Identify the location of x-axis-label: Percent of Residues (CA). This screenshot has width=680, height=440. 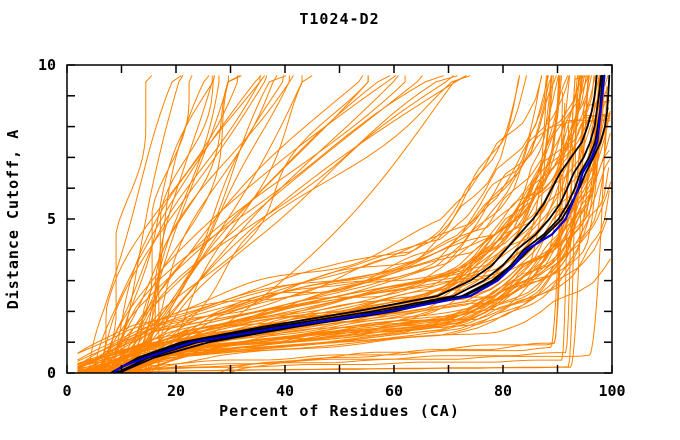
(339, 411).